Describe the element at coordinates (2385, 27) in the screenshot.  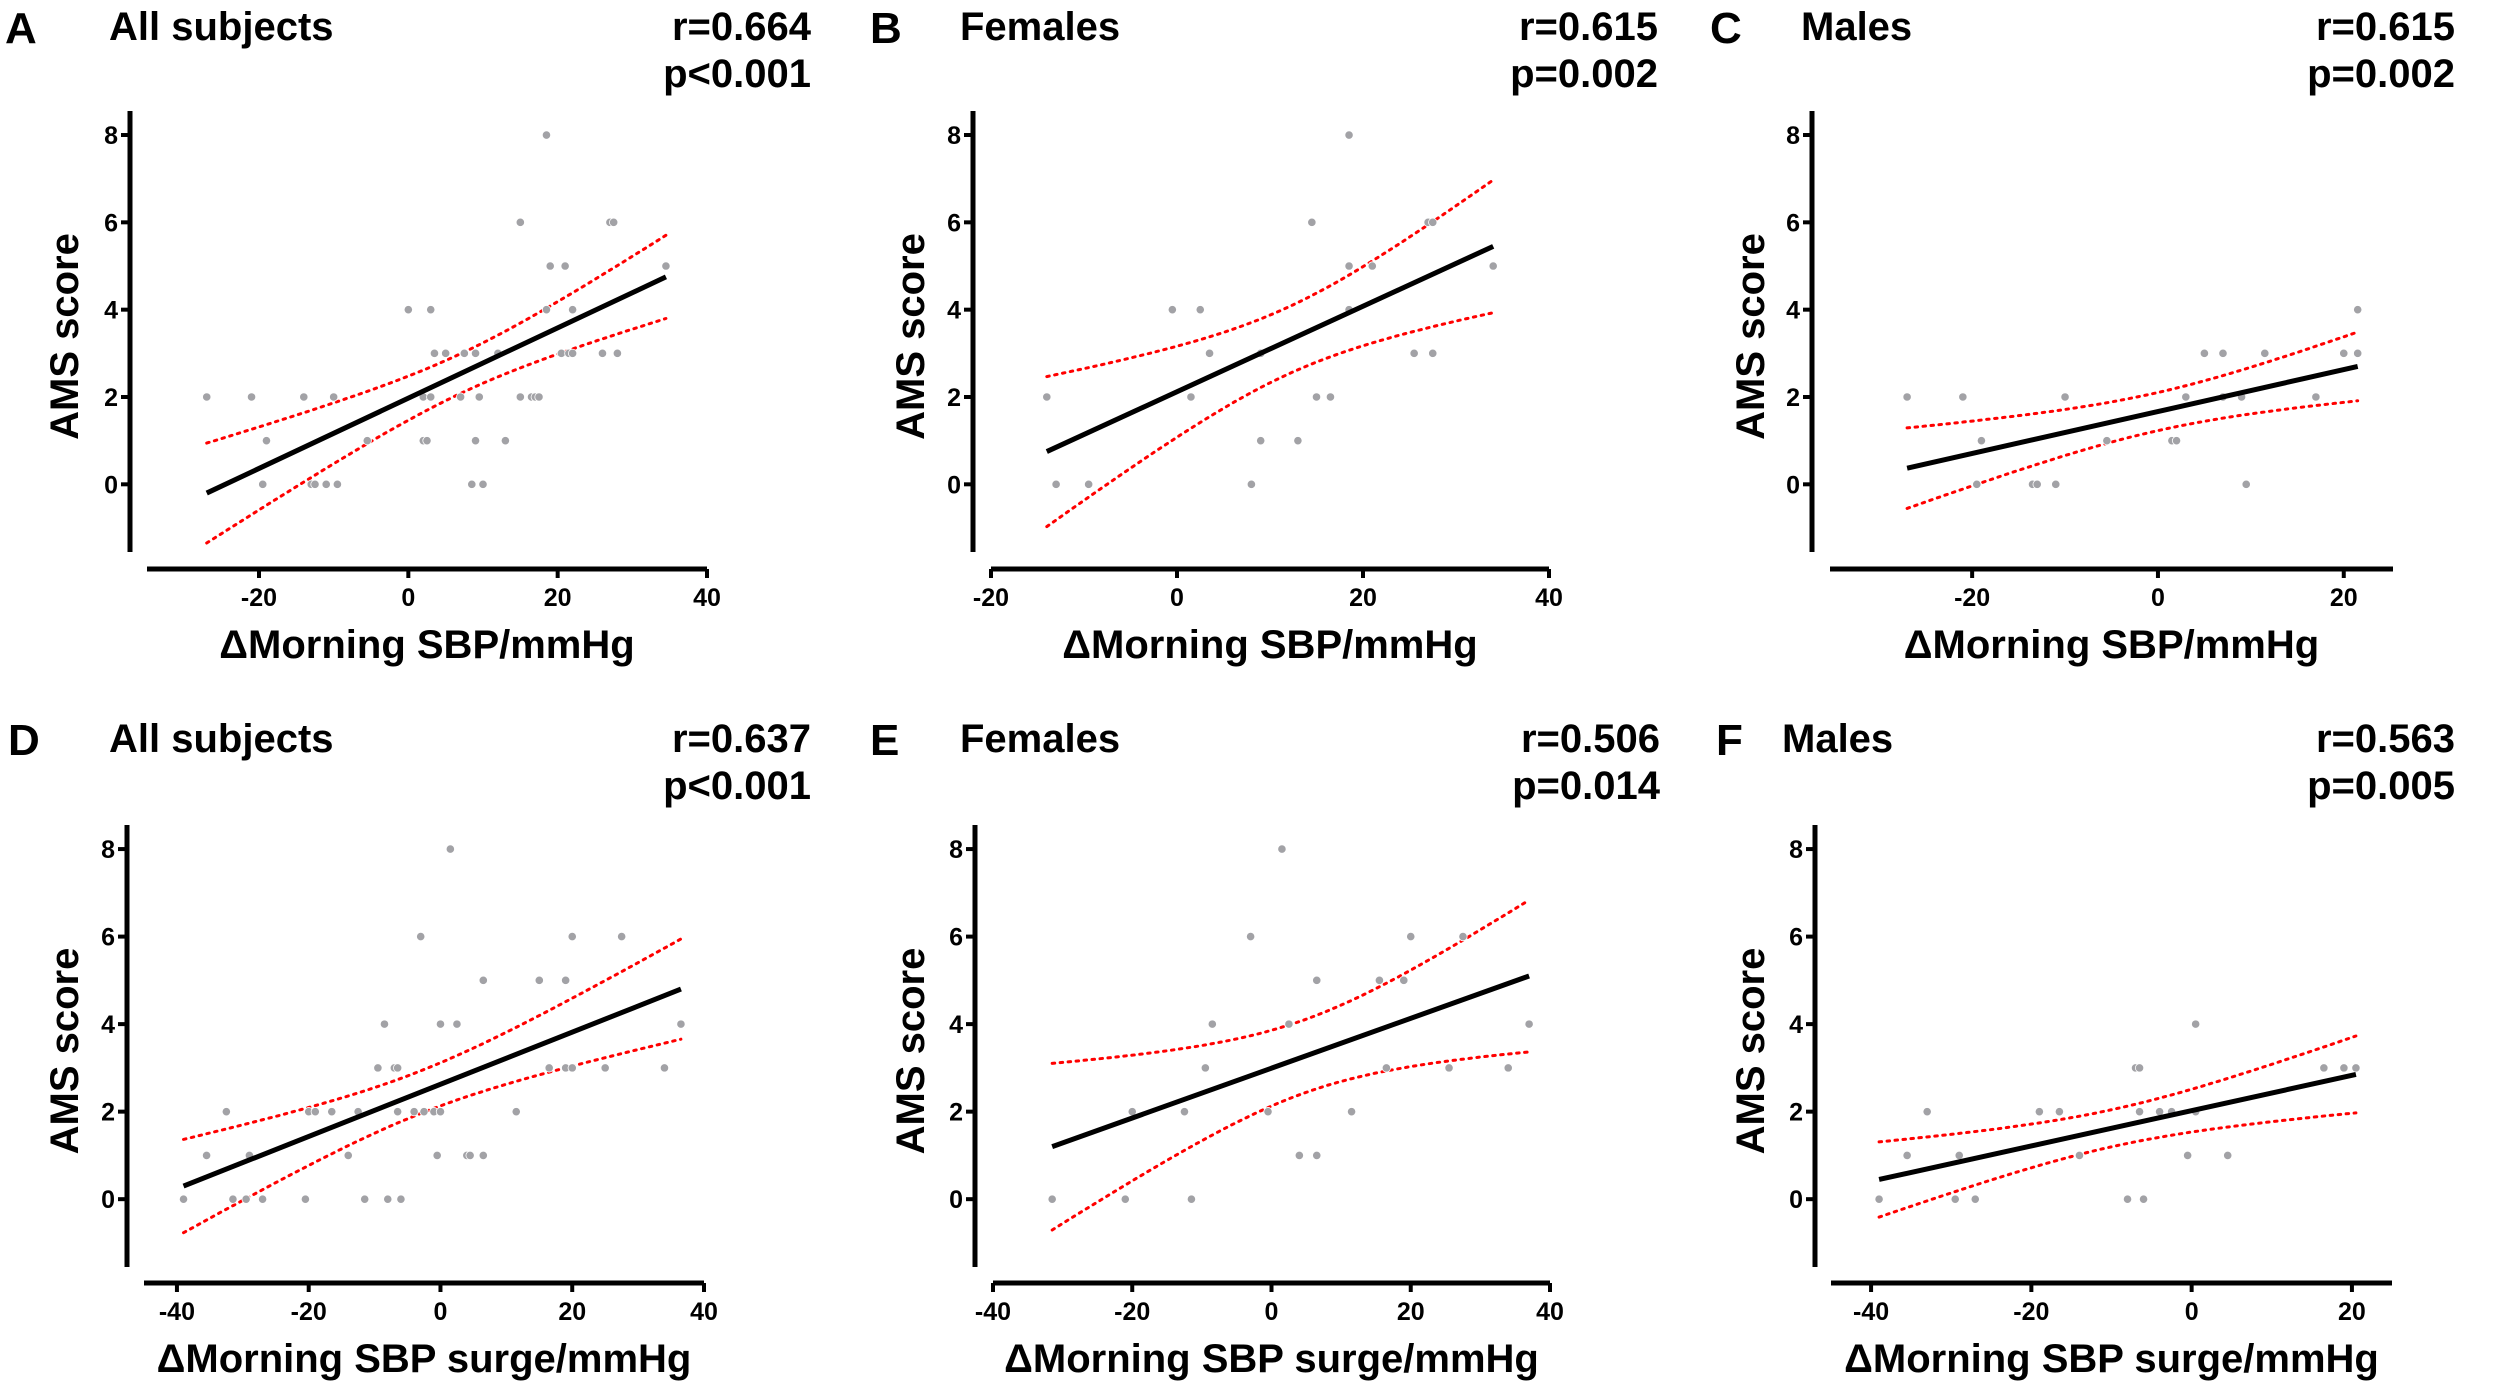
I see `r-value: r=0.615` at that location.